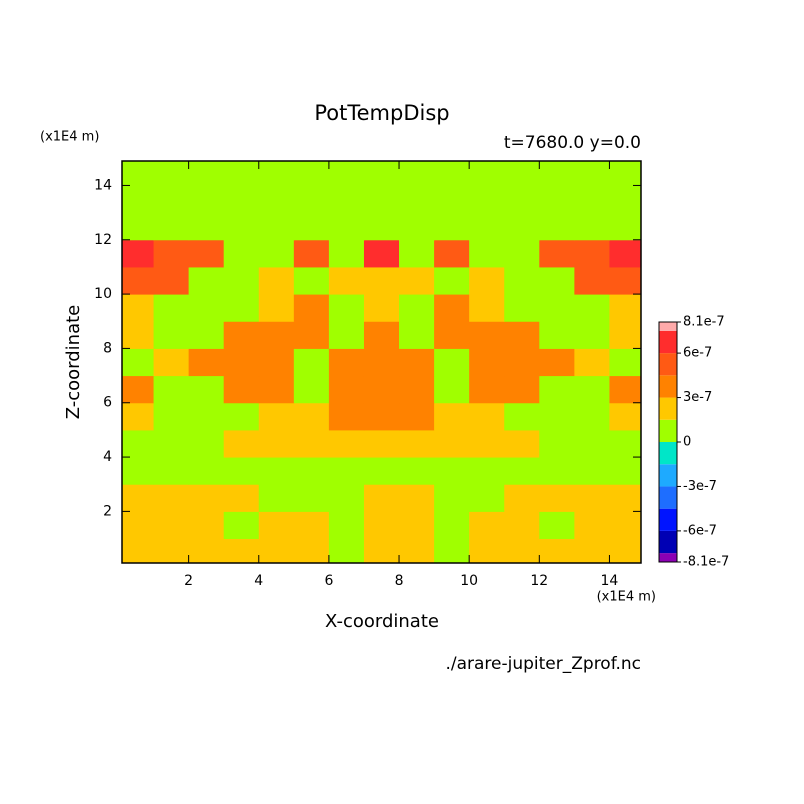  What do you see at coordinates (73, 362) in the screenshot?
I see `y-axis-title: Z-coordinate` at bounding box center [73, 362].